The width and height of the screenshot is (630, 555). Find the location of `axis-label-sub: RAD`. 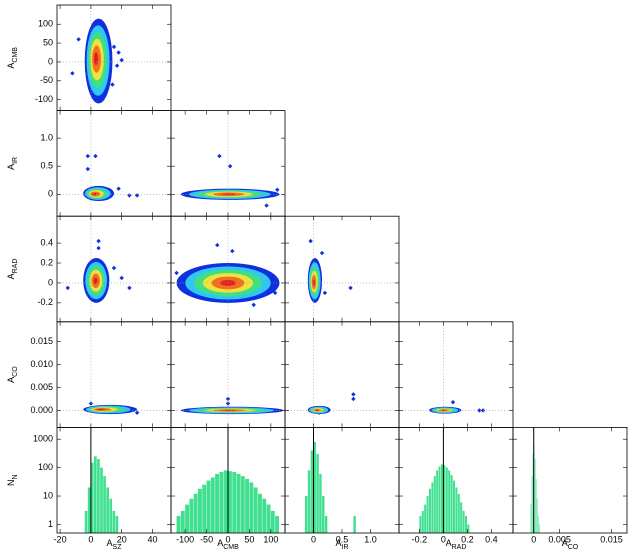

axis-label-sub: RAD is located at coordinates (15, 266).